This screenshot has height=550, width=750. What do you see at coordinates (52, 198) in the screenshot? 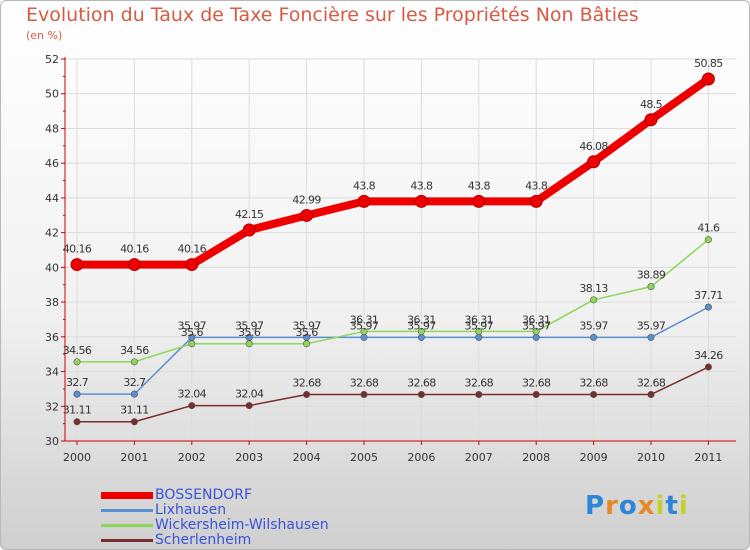
I see `y-tick-label: 44` at bounding box center [52, 198].